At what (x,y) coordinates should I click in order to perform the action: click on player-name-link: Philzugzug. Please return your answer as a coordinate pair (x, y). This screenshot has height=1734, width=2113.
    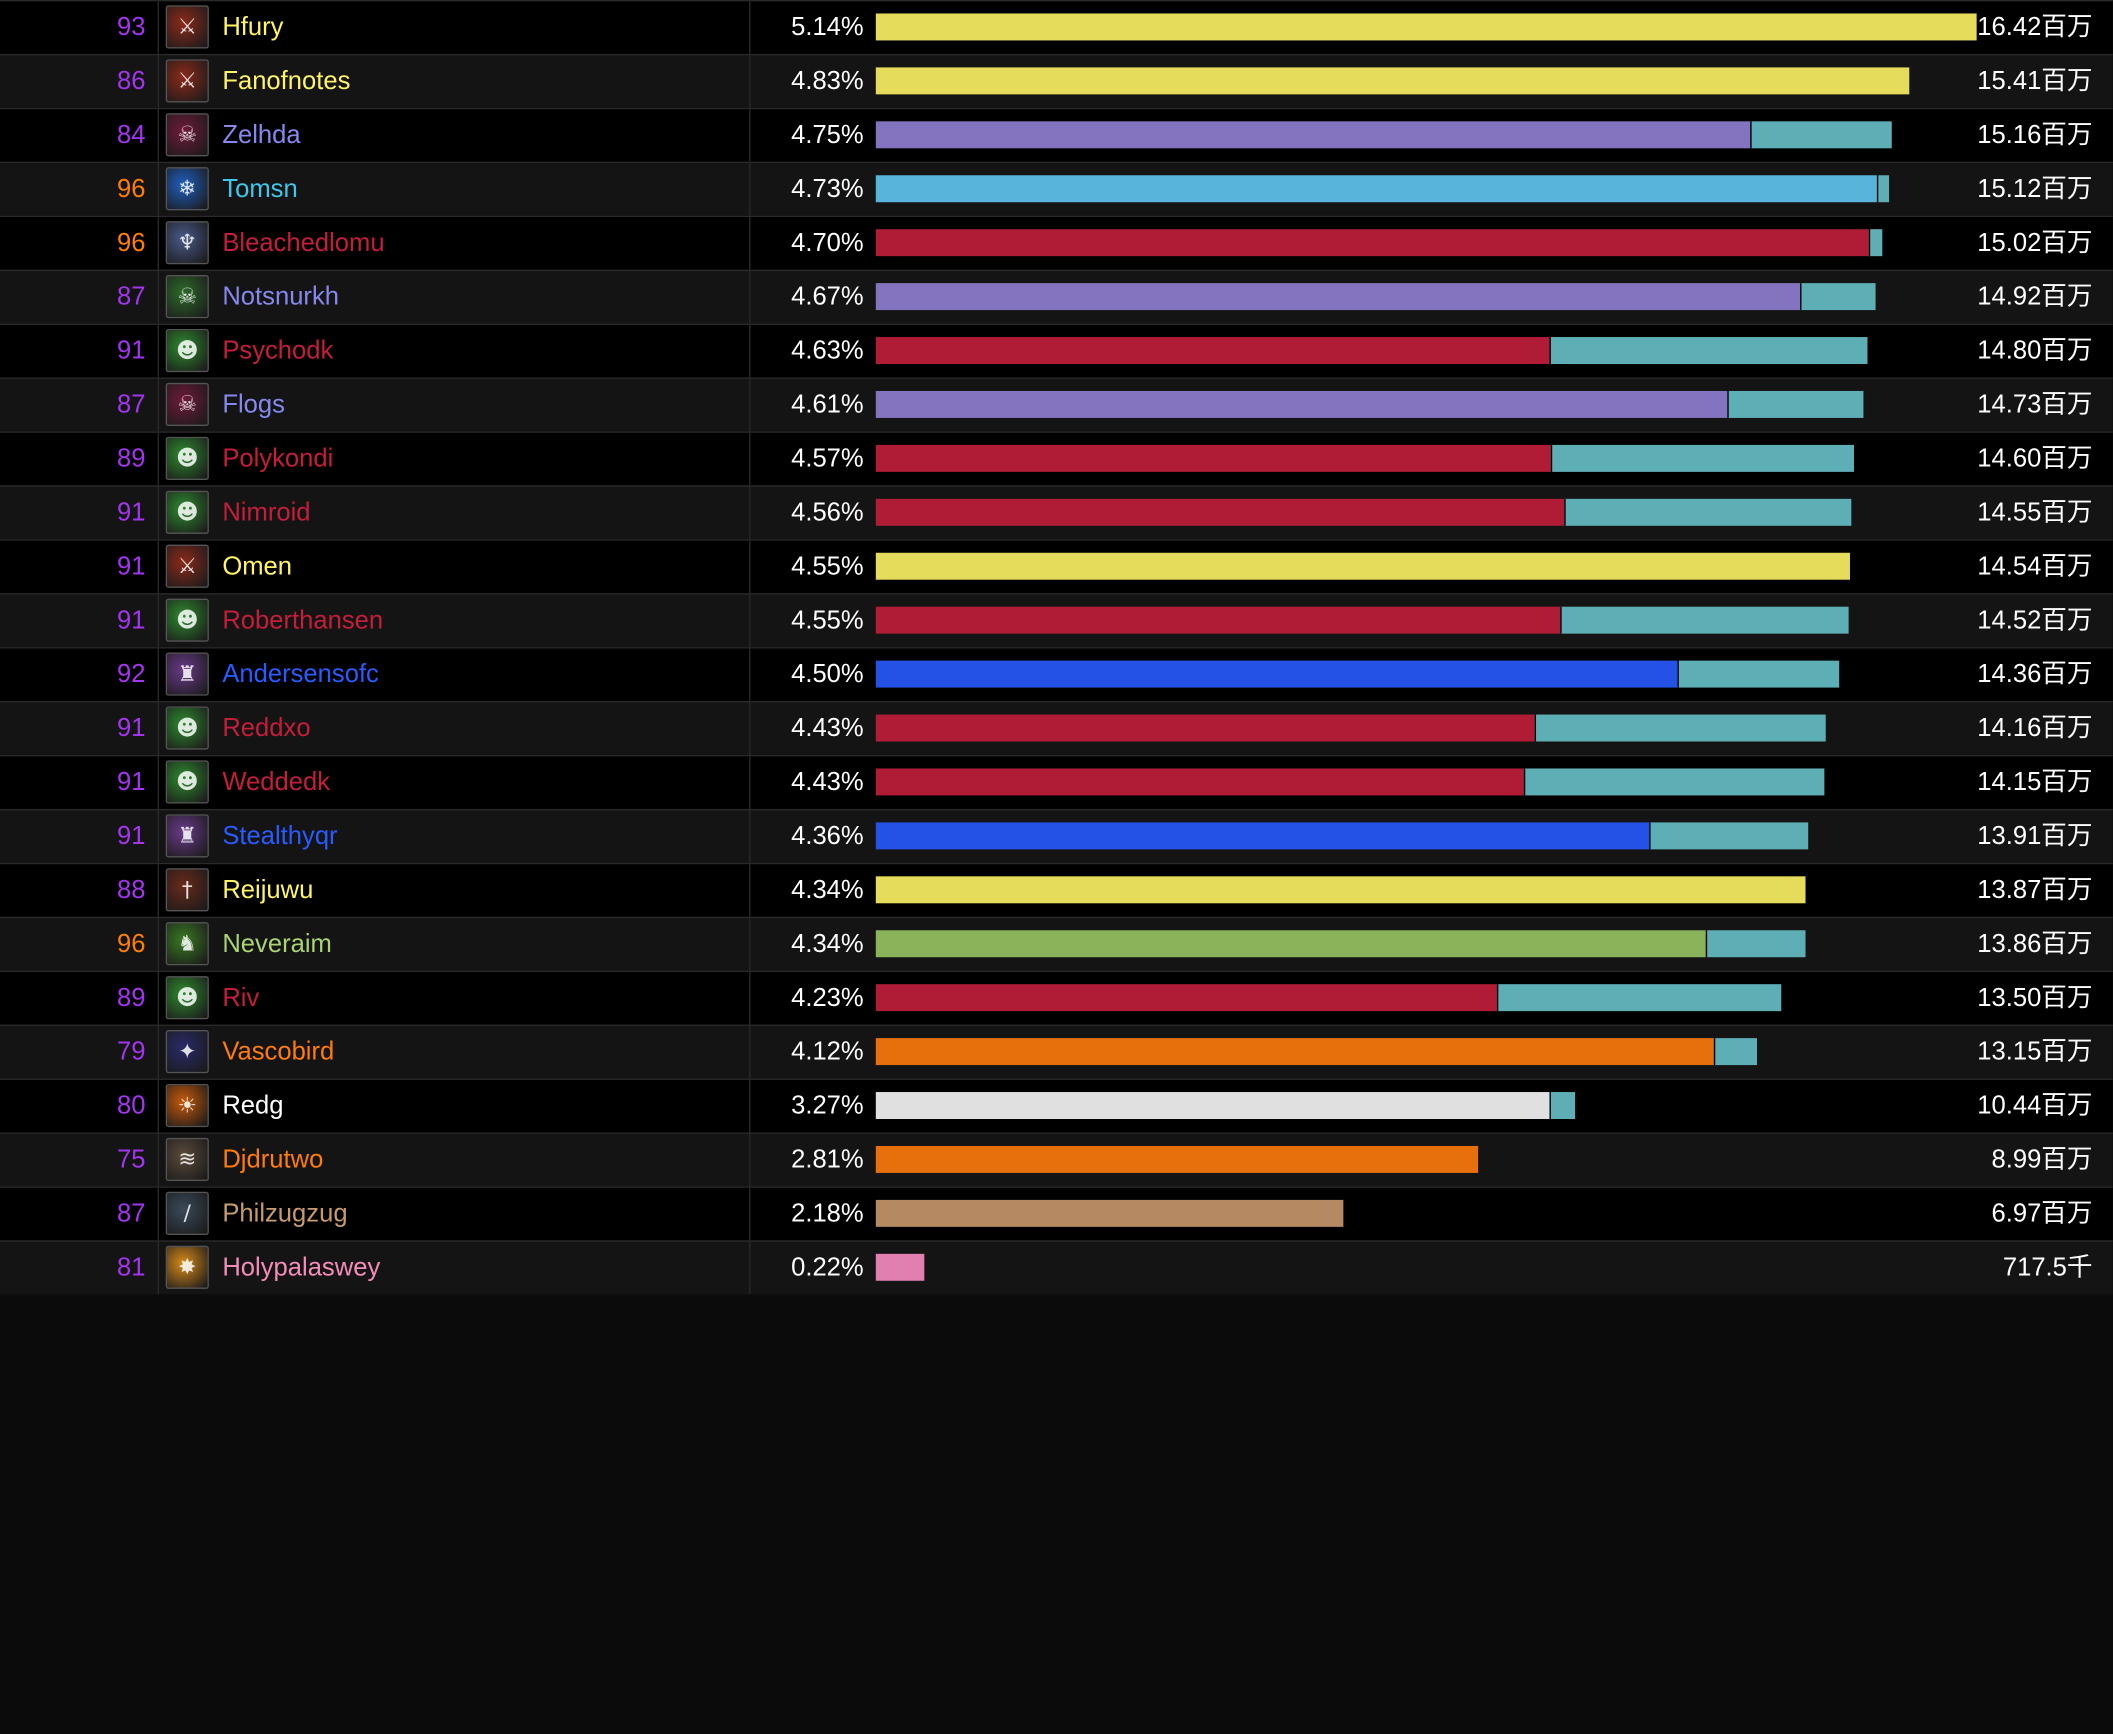
    Looking at the image, I should click on (285, 1214).